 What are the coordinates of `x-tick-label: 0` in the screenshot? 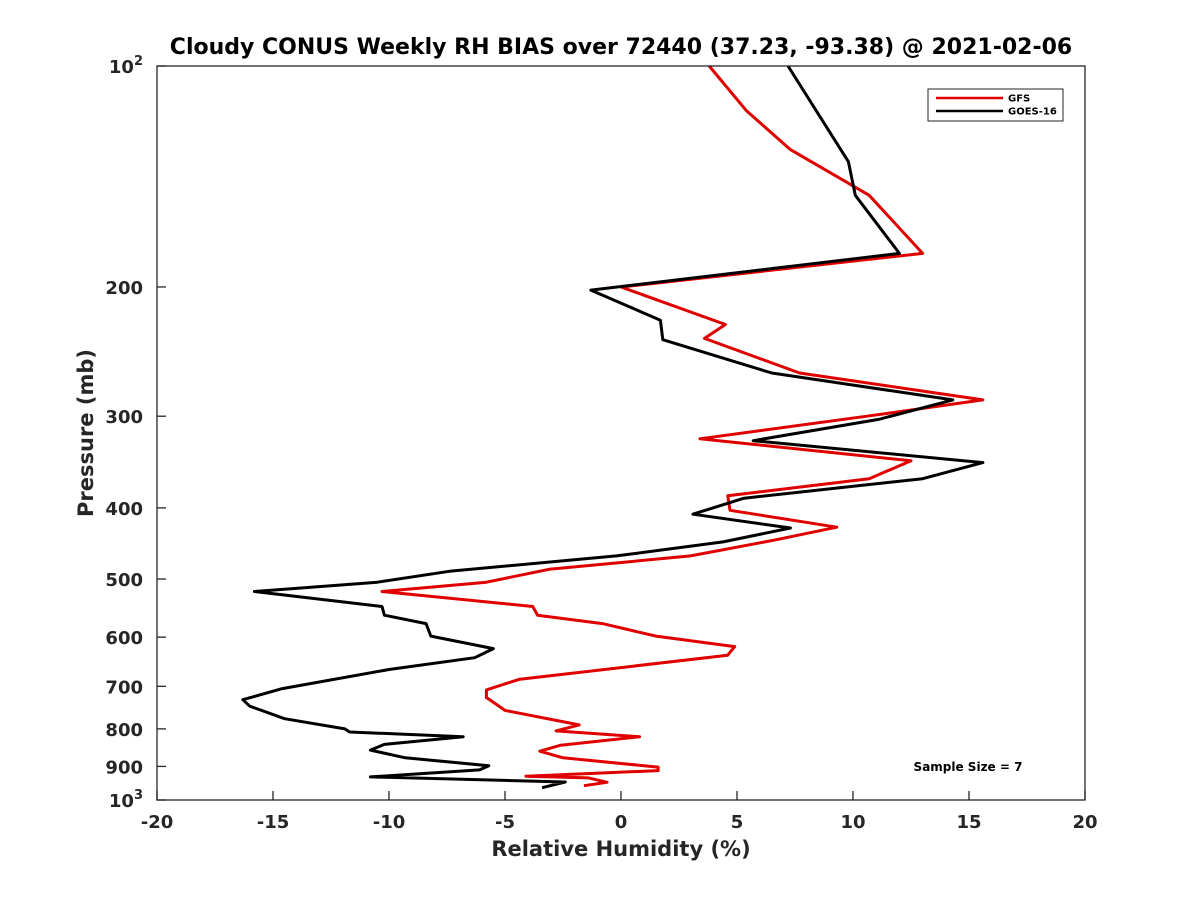 It's located at (621, 822).